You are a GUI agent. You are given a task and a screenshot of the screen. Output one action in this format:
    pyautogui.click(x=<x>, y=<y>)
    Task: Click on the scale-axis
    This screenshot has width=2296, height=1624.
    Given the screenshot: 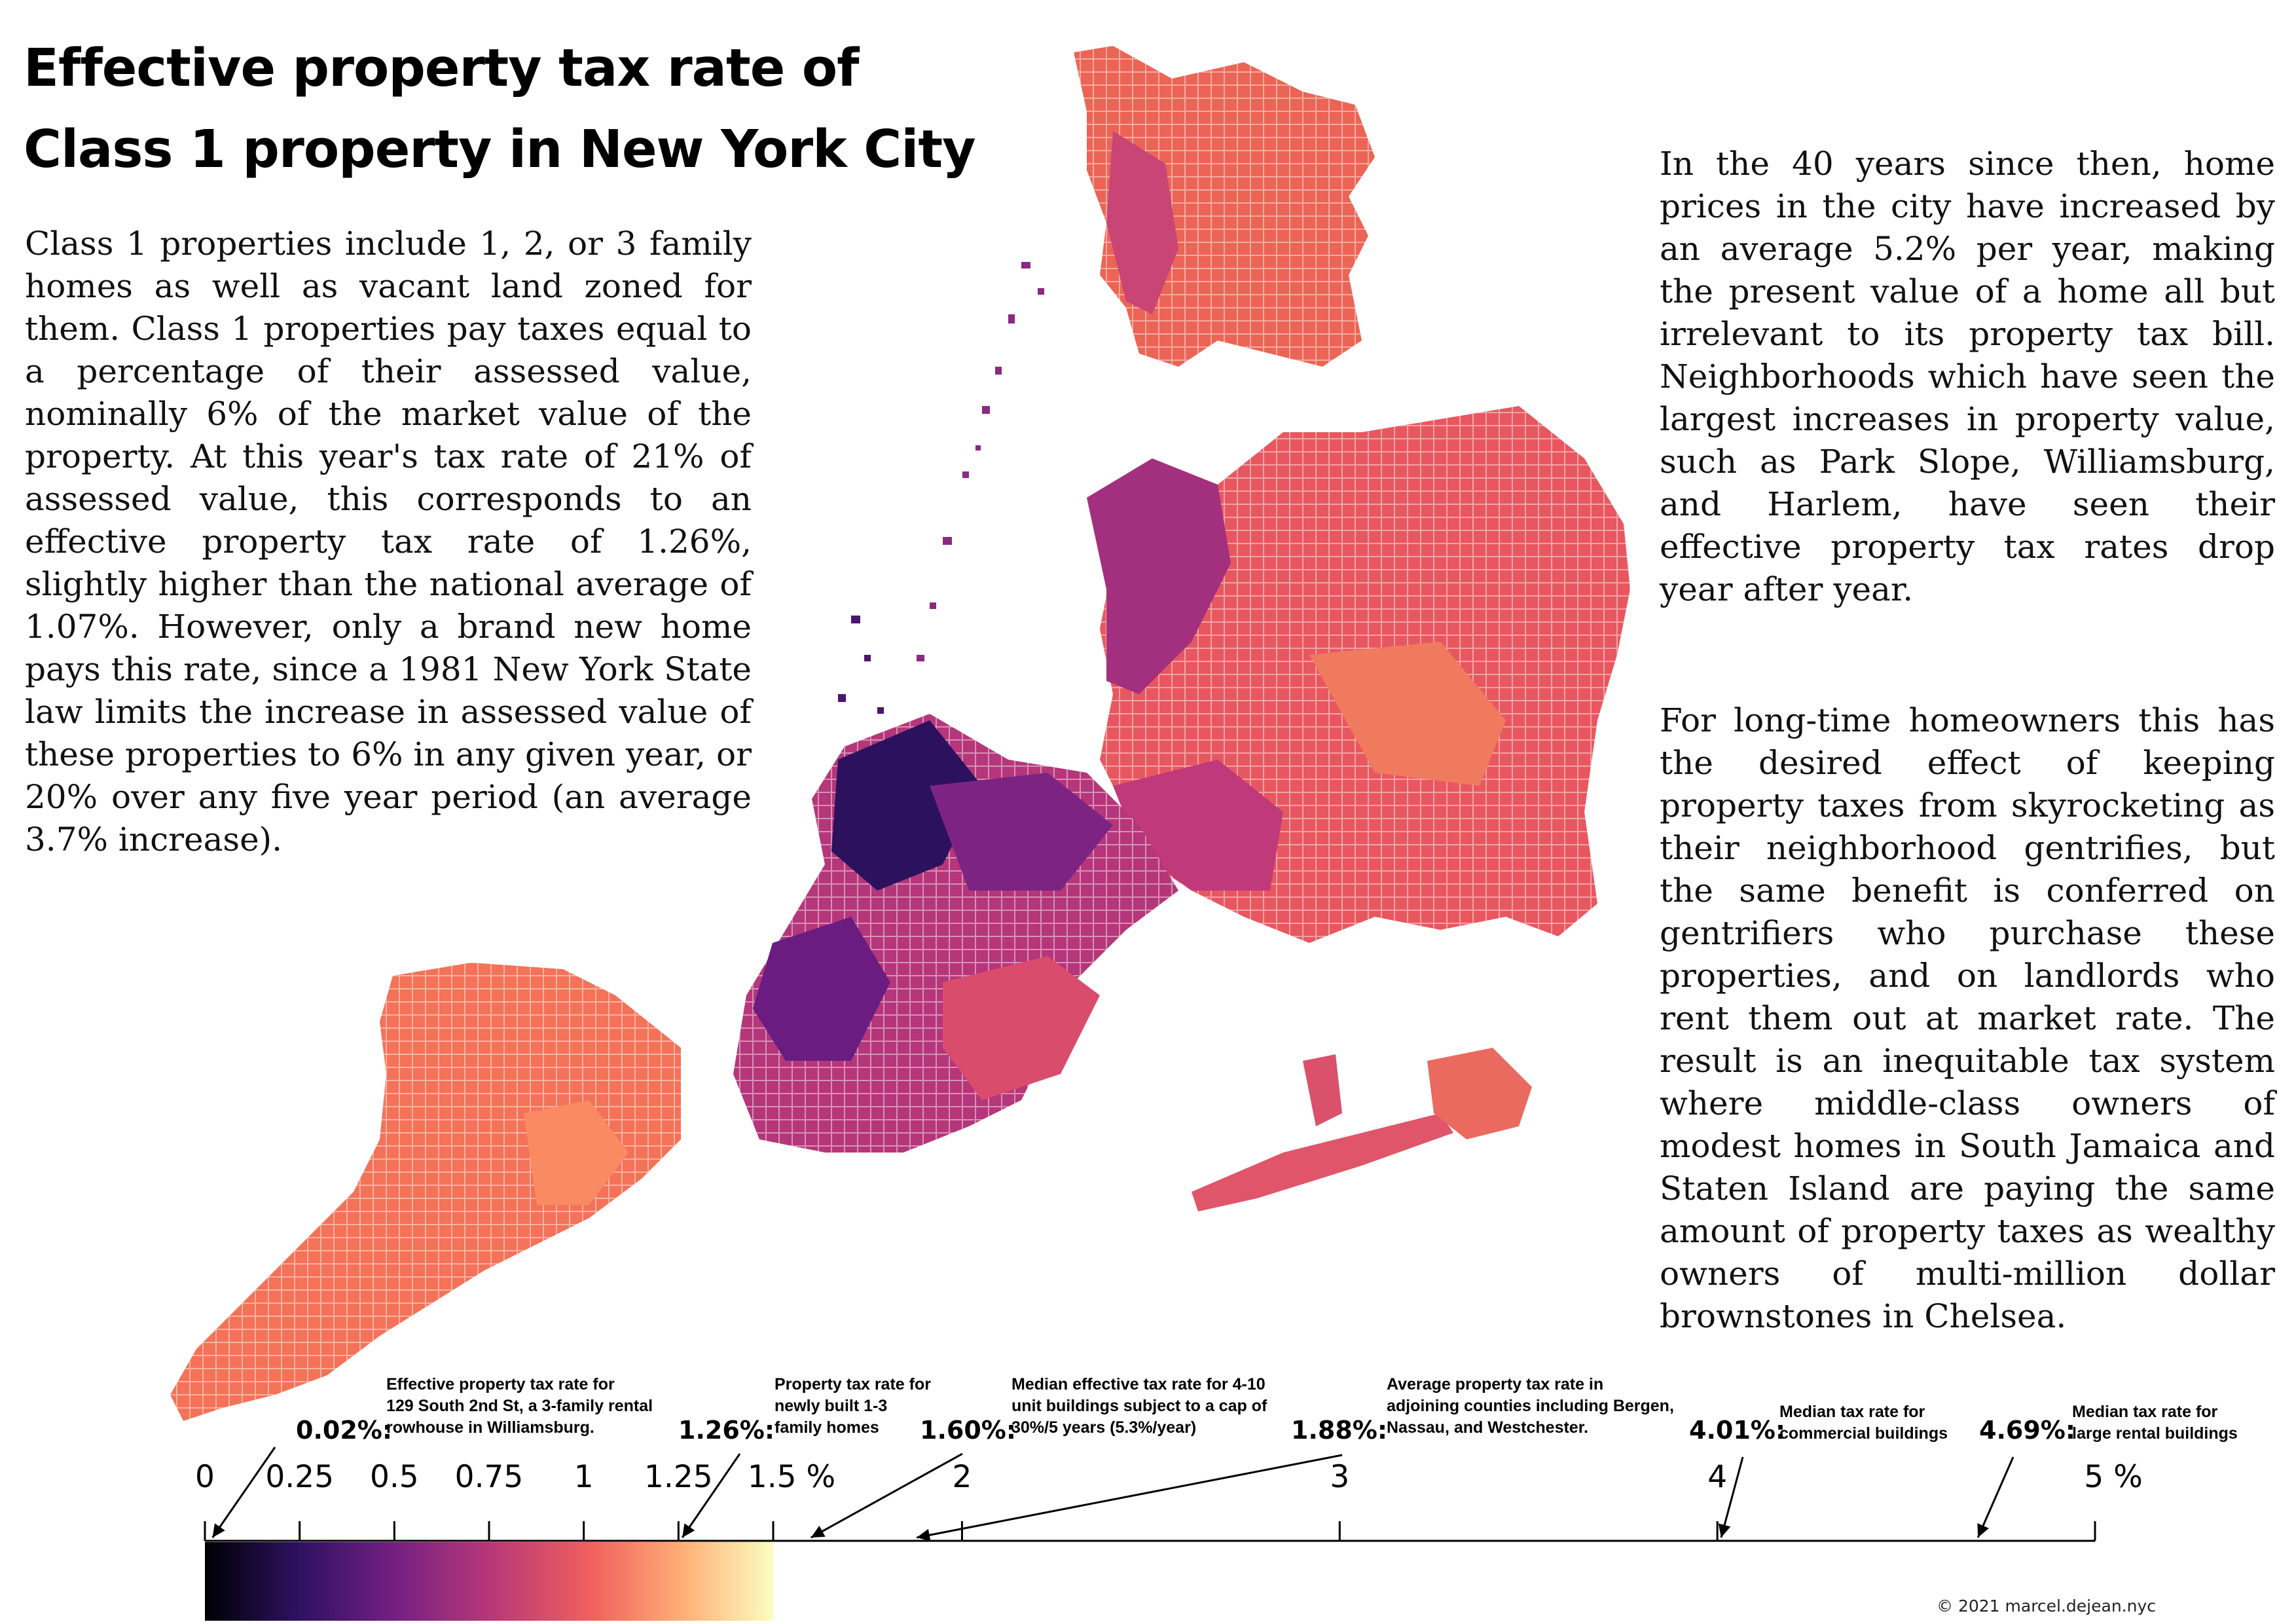 What is the action you would take?
    pyautogui.click(x=1150, y=1534)
    